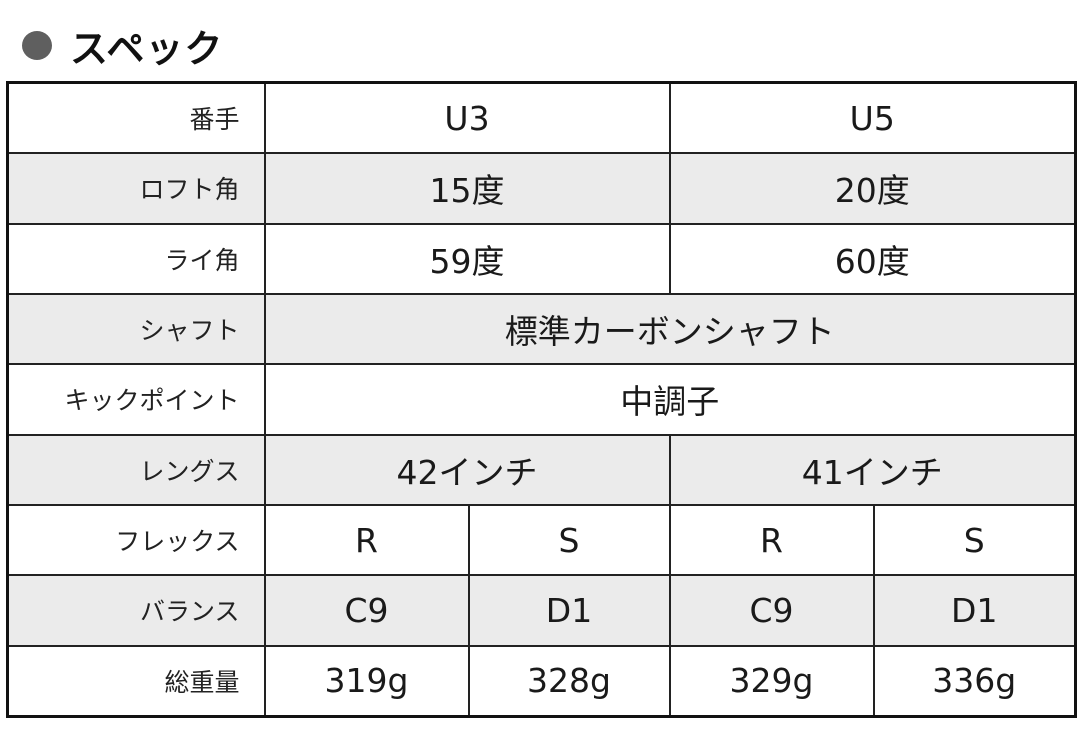 The width and height of the screenshot is (1080, 739). What do you see at coordinates (974, 681) in the screenshot?
I see `cell: 336g` at bounding box center [974, 681].